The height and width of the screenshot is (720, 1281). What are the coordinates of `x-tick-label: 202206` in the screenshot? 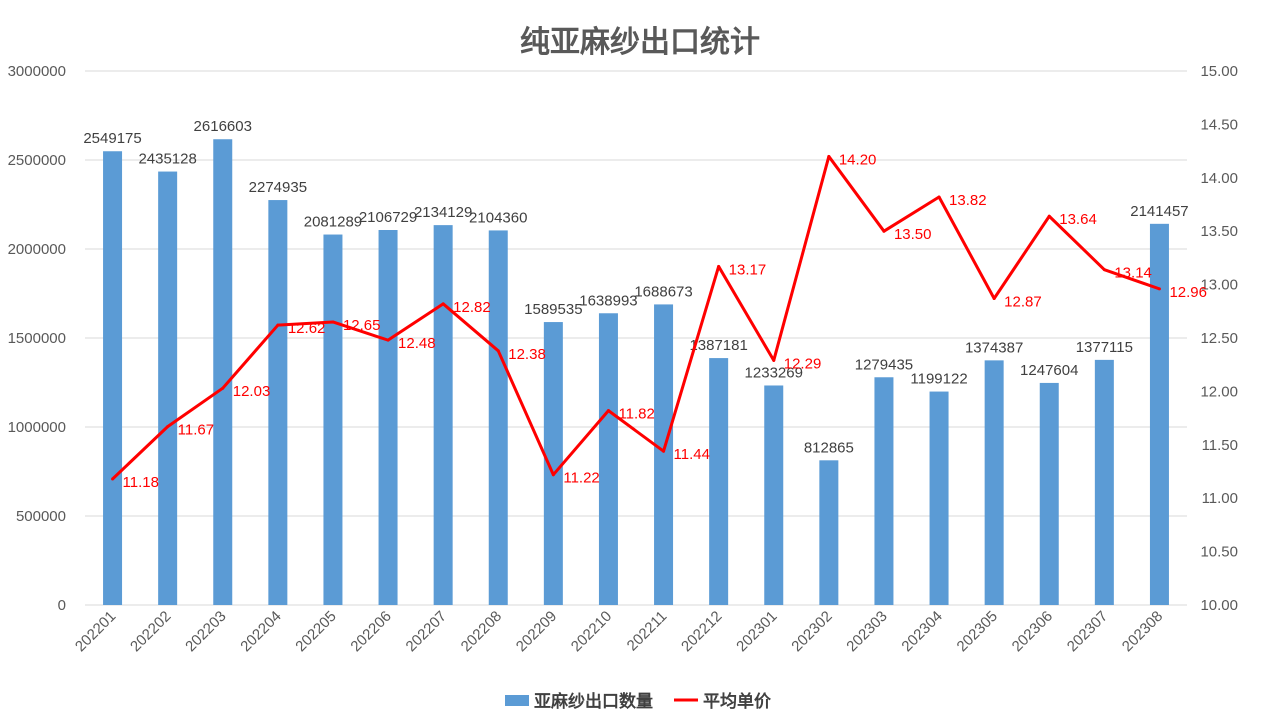 It's located at (370, 631).